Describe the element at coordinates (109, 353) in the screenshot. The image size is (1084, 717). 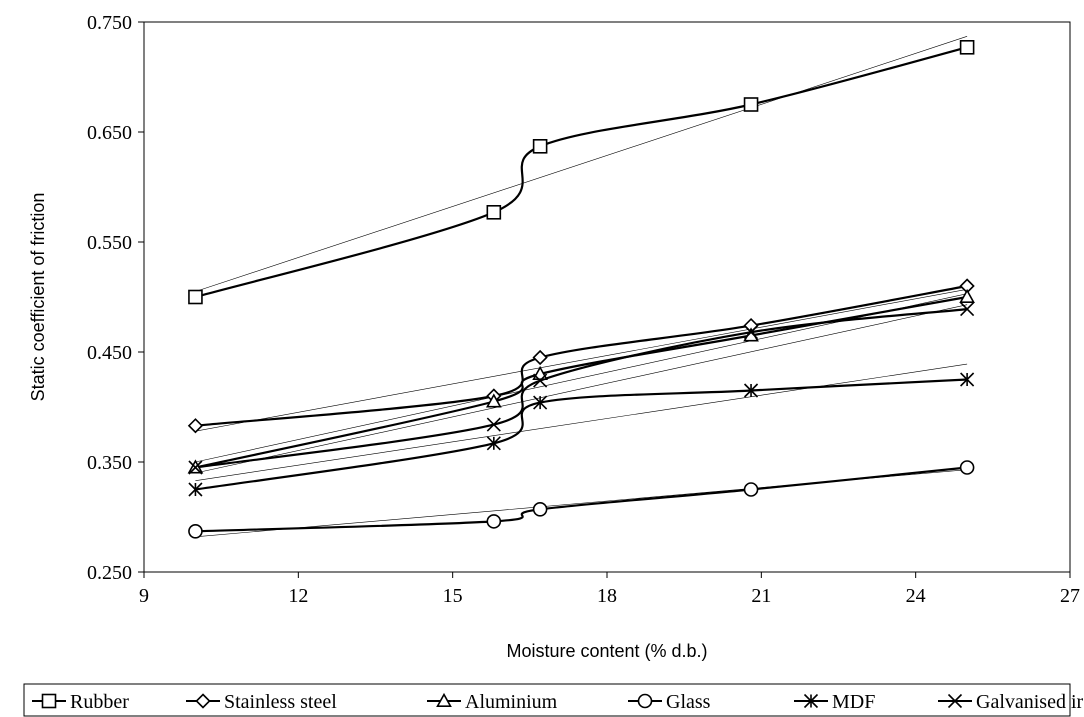
I see `y-tick-label: 0.450` at that location.